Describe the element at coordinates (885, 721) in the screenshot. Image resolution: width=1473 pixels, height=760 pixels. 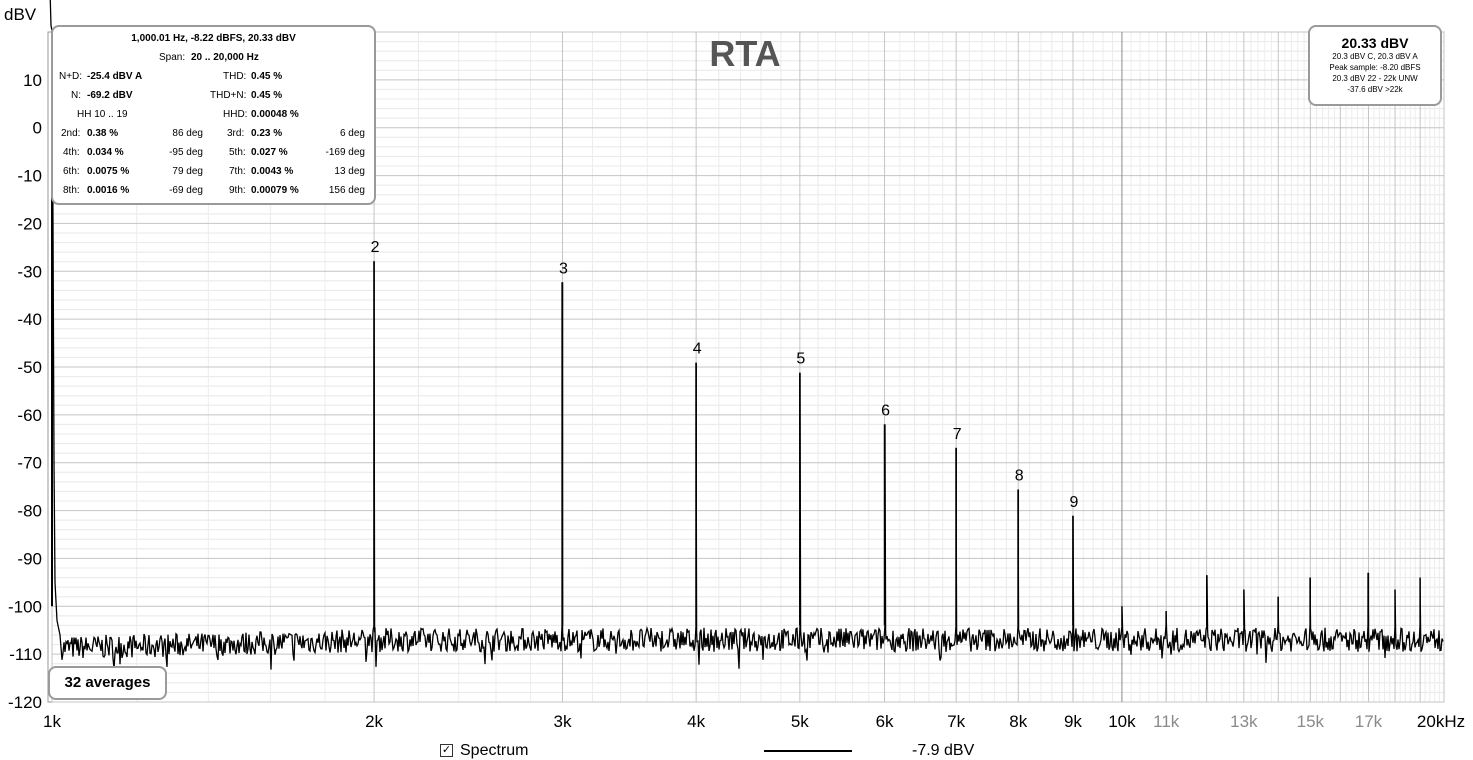
I see `x-tick-label: 6k` at that location.